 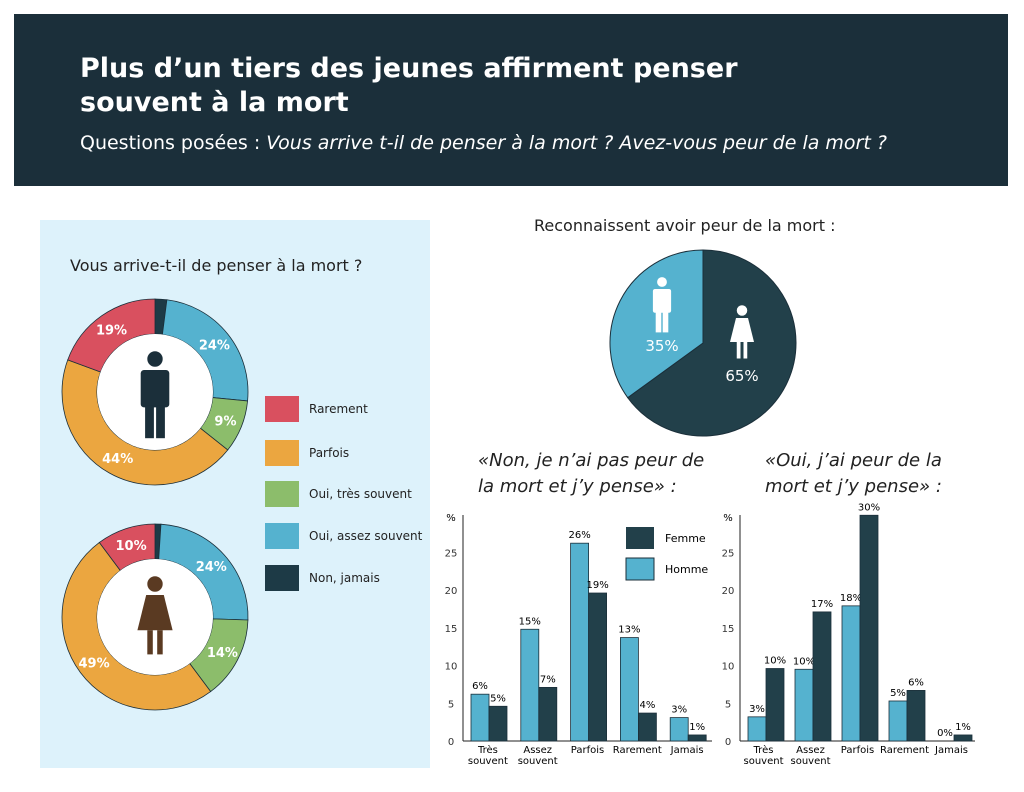 What do you see at coordinates (338, 494) in the screenshot?
I see `legend-tres-souvent: Oui, très souvent` at bounding box center [338, 494].